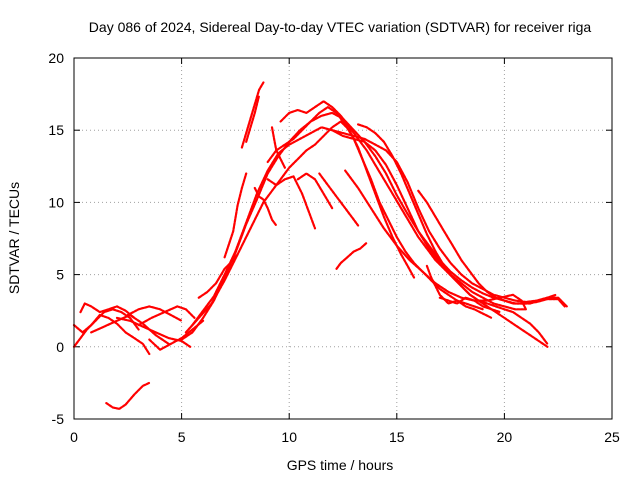  I want to click on y-tick-label: 0, so click(60, 347).